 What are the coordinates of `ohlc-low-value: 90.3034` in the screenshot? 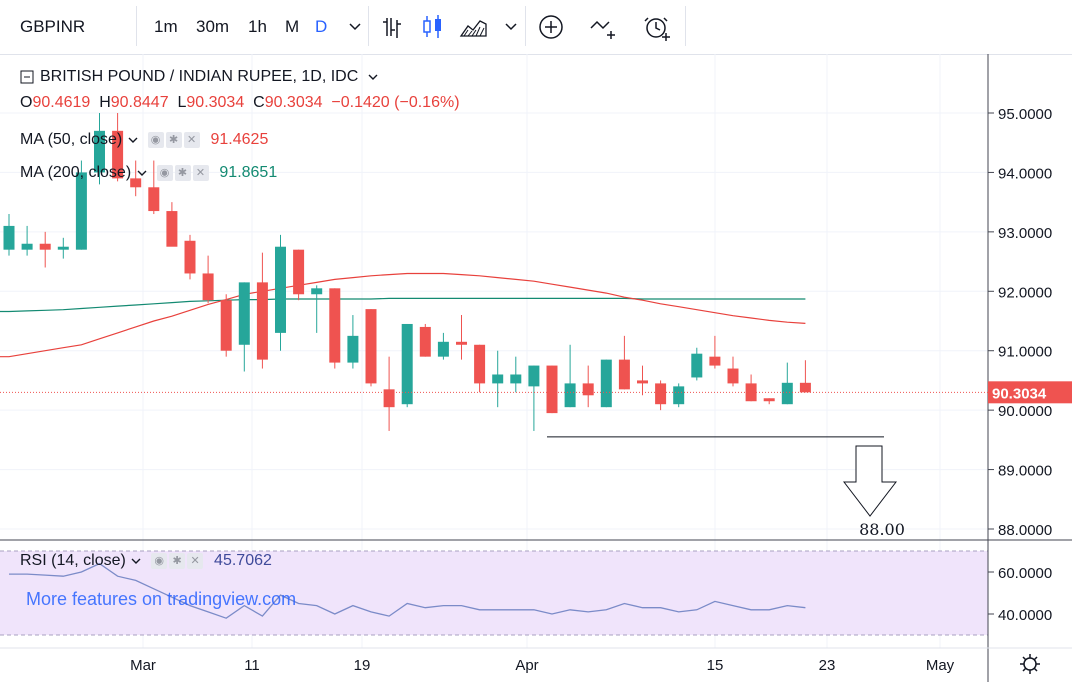 It's located at (215, 102).